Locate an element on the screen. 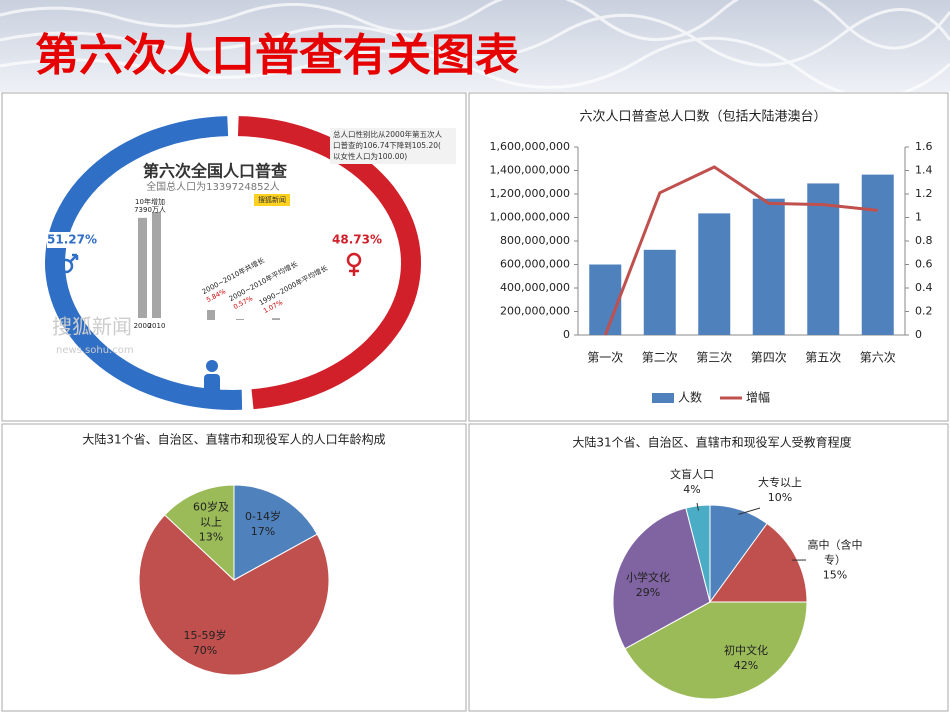 This screenshot has width=950, height=713. slice-label: 大专以上 10% is located at coordinates (780, 490).